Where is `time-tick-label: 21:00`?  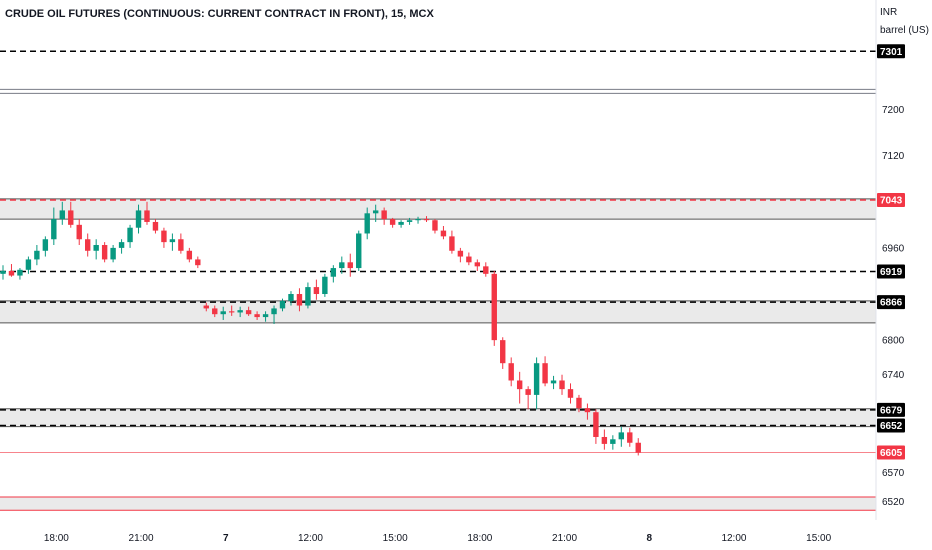 time-tick-label: 21:00 is located at coordinates (564, 538).